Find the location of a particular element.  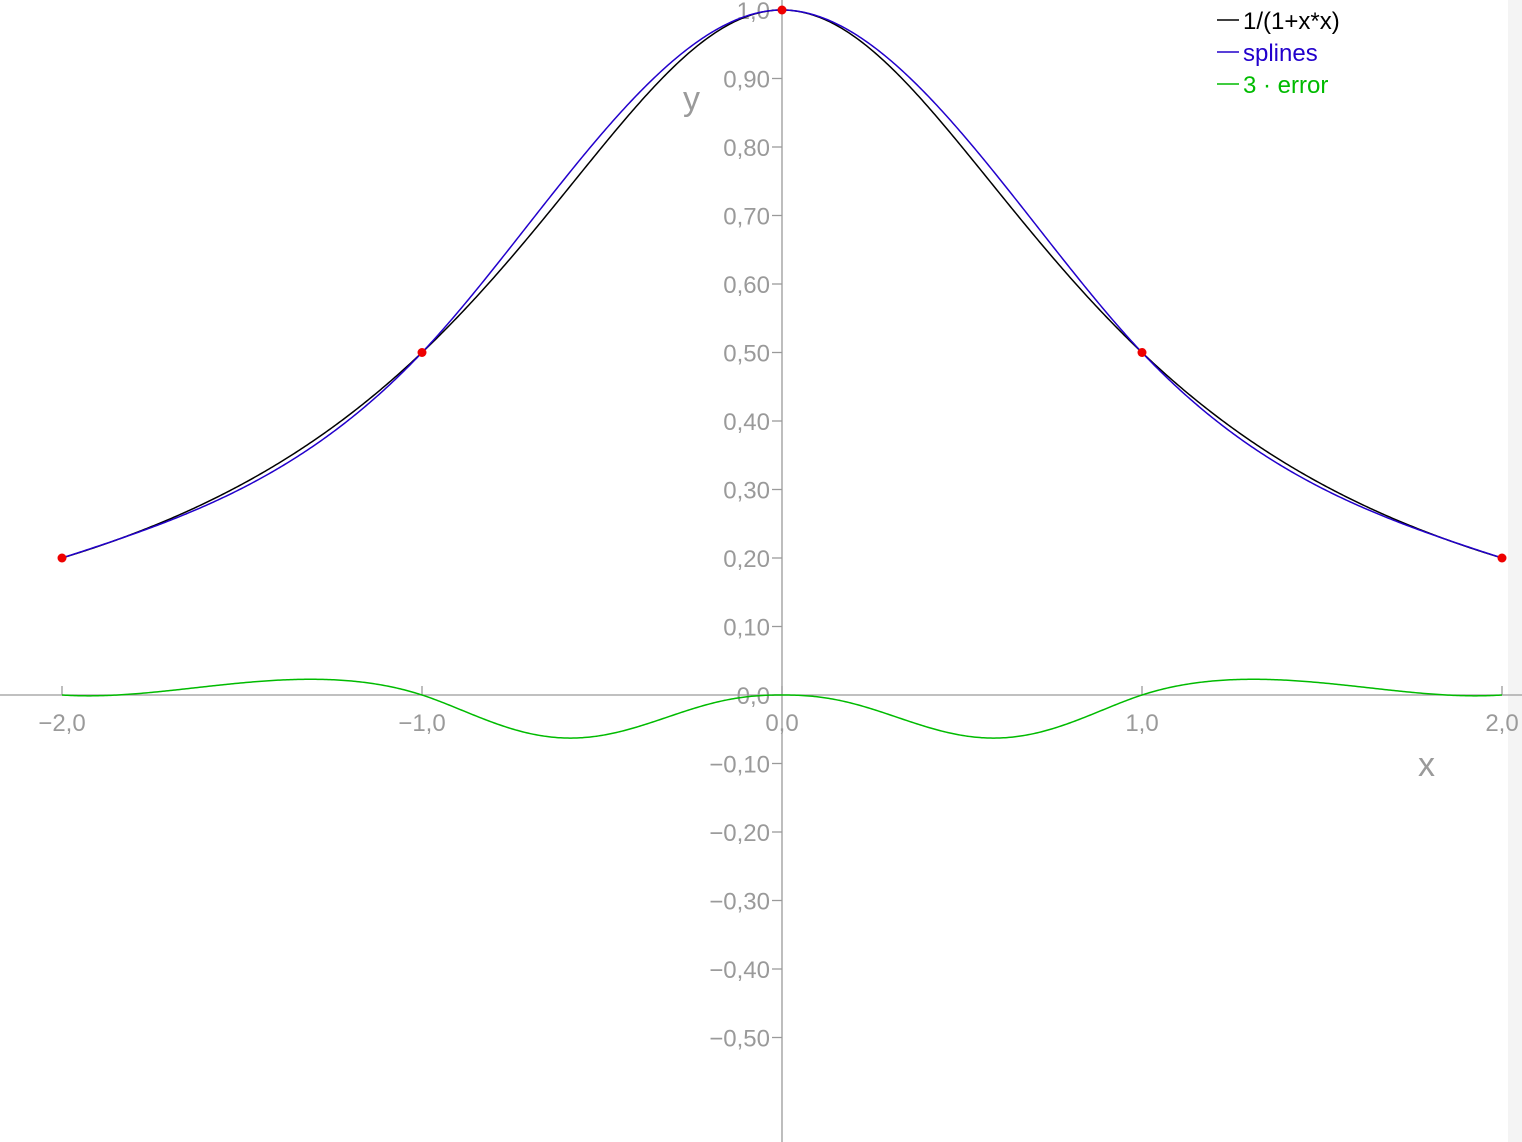

series-line-error3 is located at coordinates (782, 708).